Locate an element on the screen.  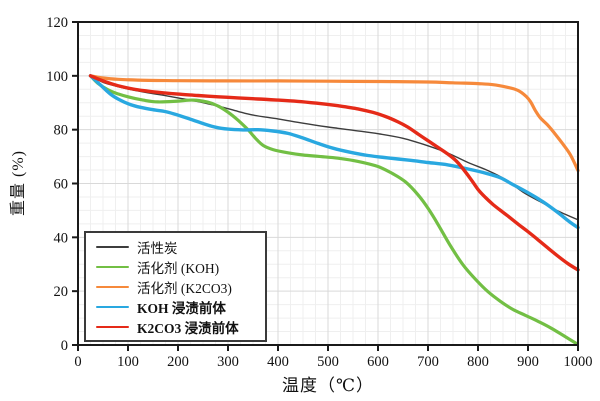
legend-item-k2co3-impregnated-precursor: K2CO3 浸渍前体 is located at coordinates (177, 327).